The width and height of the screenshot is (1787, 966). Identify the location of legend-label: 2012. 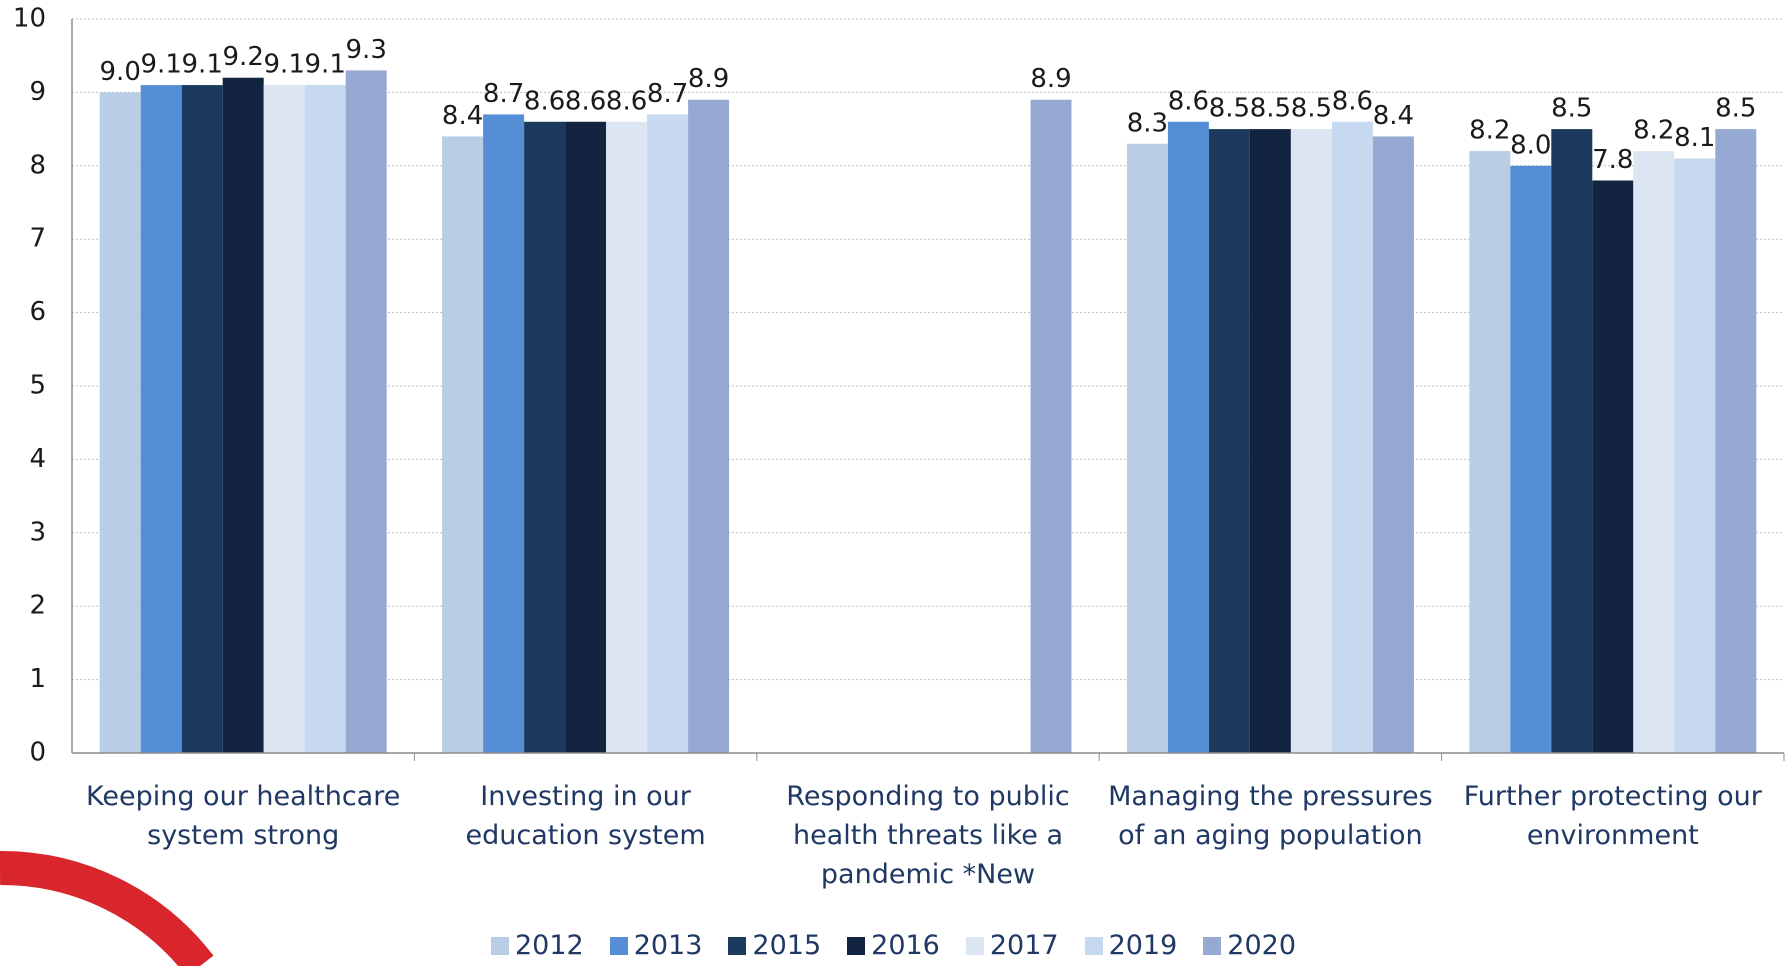
(549, 945).